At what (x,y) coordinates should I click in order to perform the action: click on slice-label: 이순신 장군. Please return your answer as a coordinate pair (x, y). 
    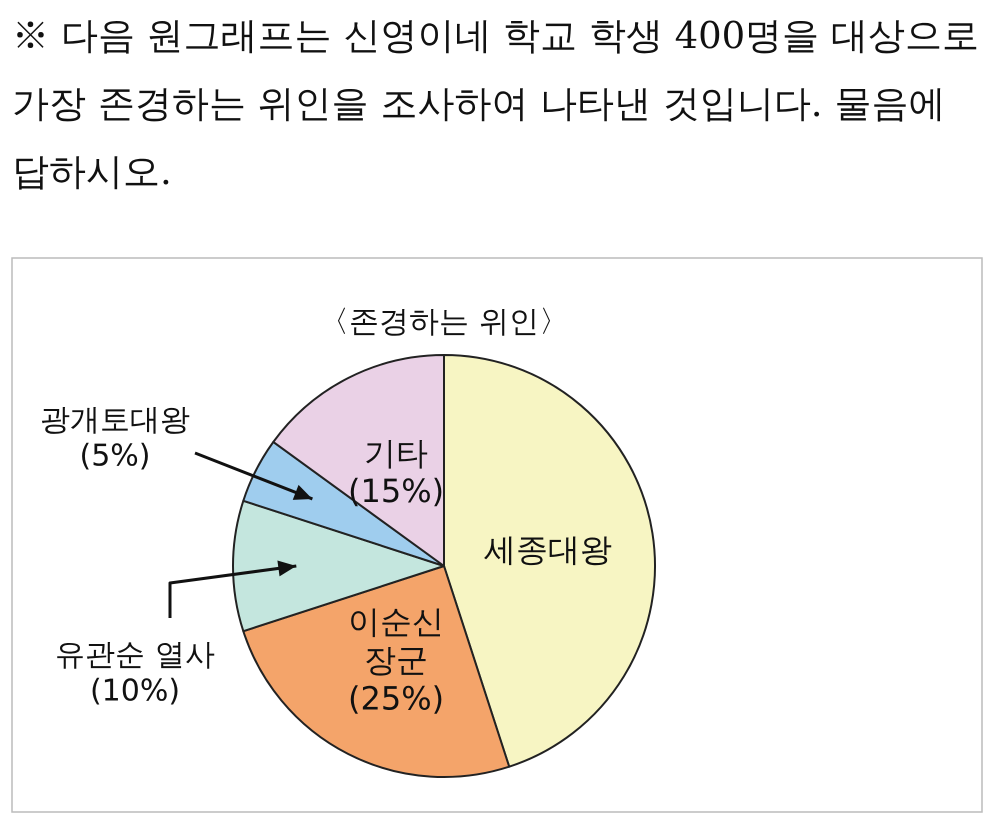
    Looking at the image, I should click on (396, 640).